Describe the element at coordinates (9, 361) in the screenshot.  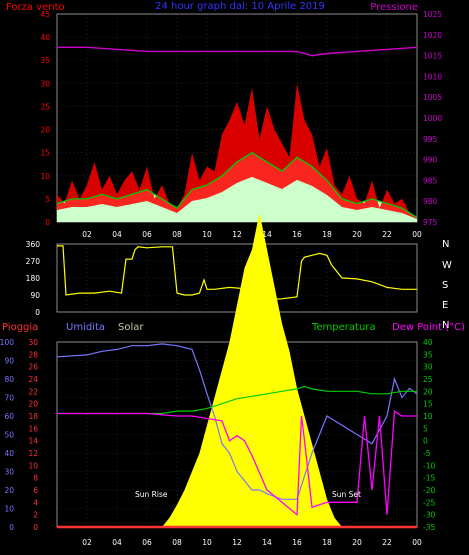
I see `p3-ytick-rain-90: 90` at that location.